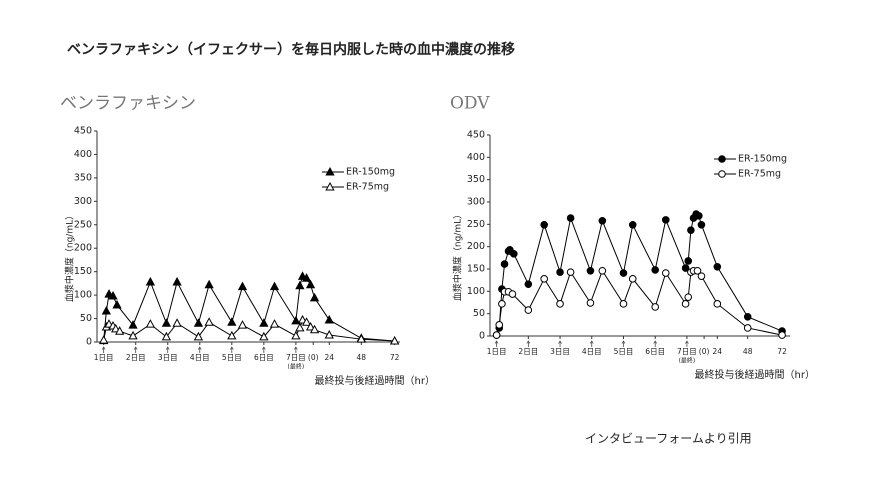 Image resolution: width=886 pixels, height=498 pixels. Describe the element at coordinates (476, 179) in the screenshot. I see `y-tick-label: 350` at that location.